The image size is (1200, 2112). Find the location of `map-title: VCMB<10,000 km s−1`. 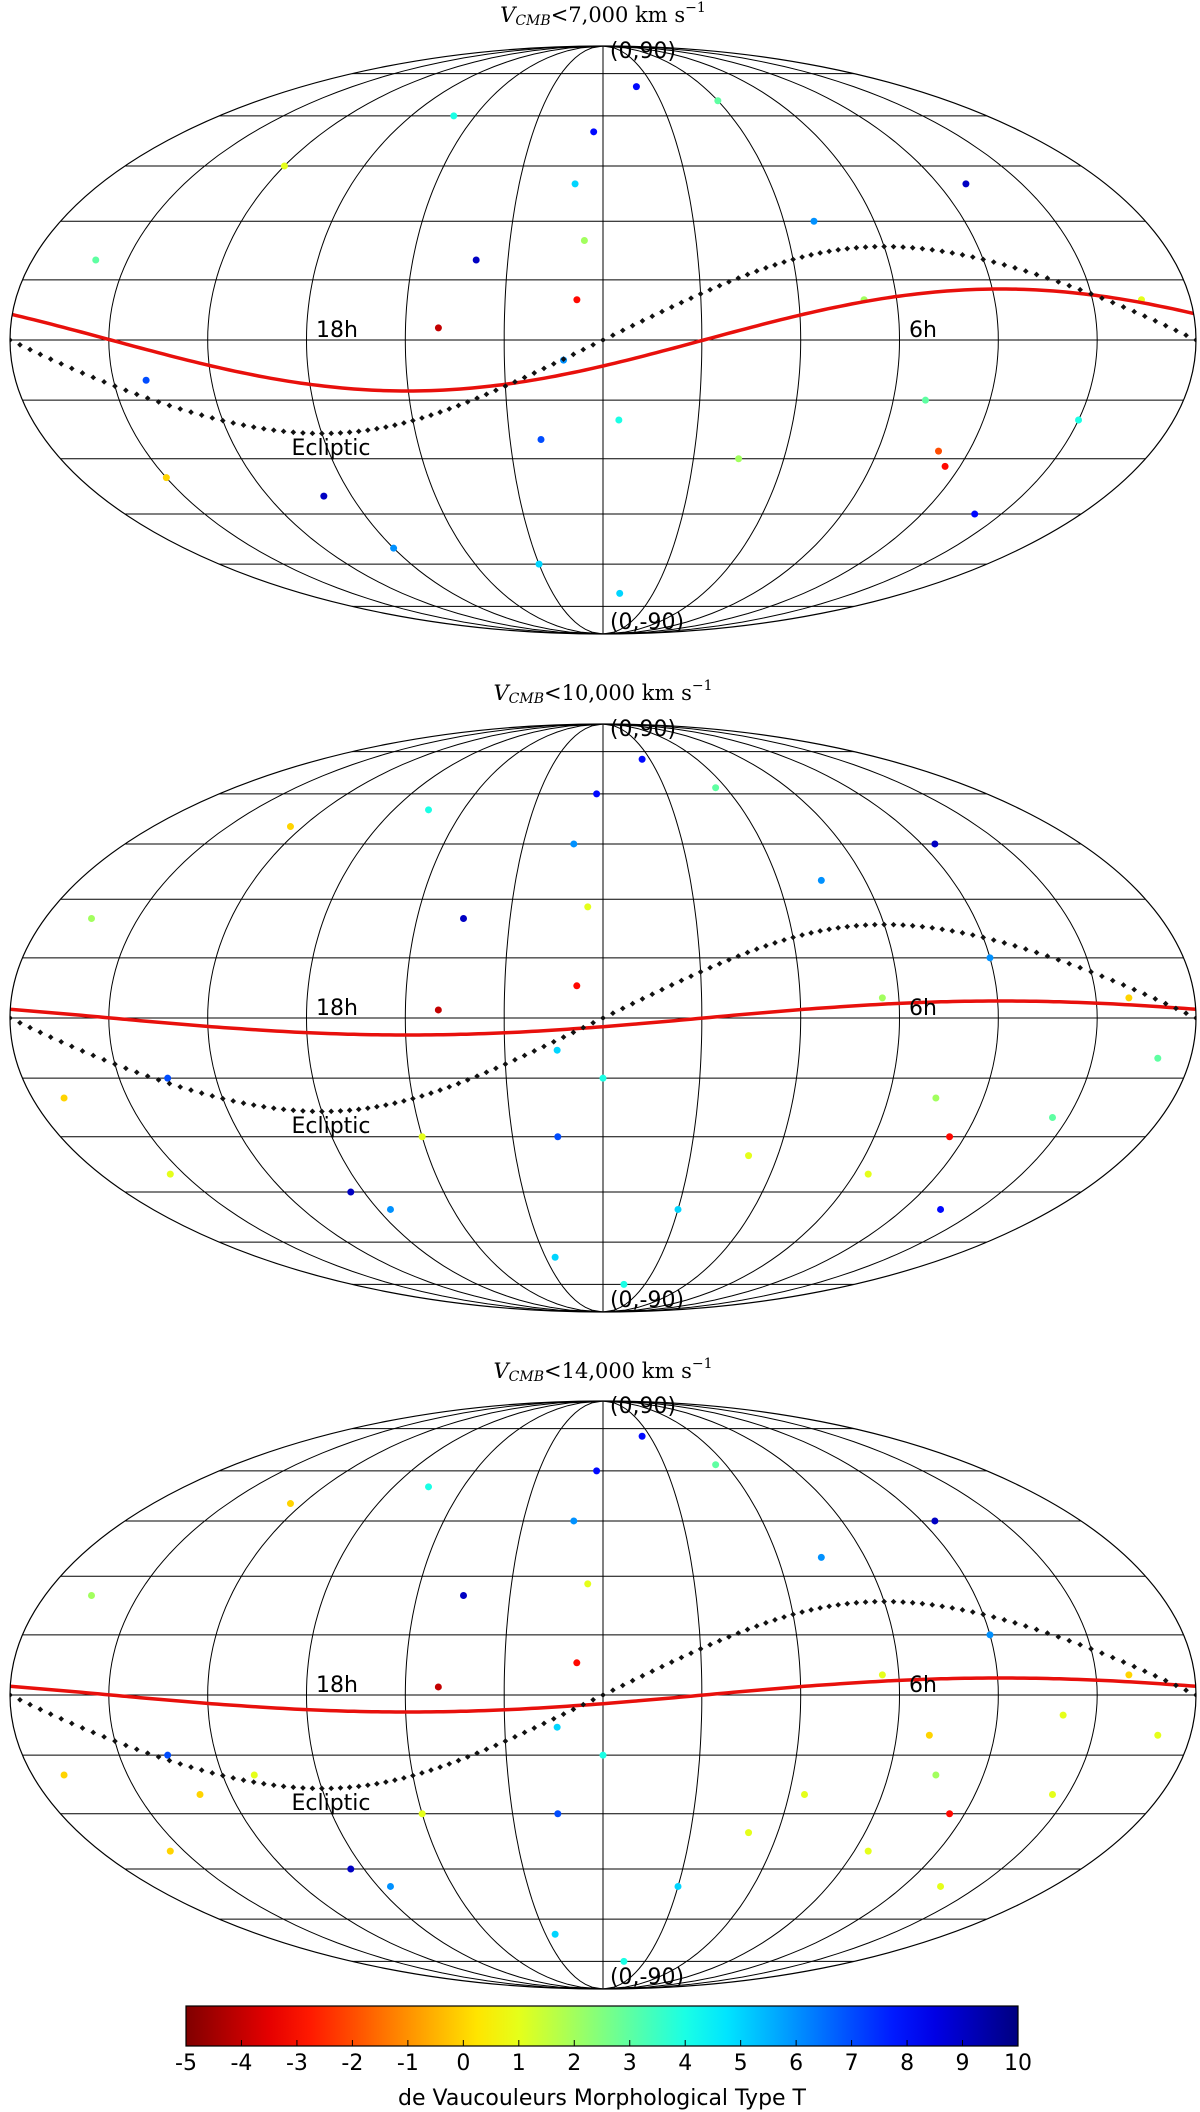

map-title: VCMB<10,000 km s−1 is located at coordinates (603, 692).